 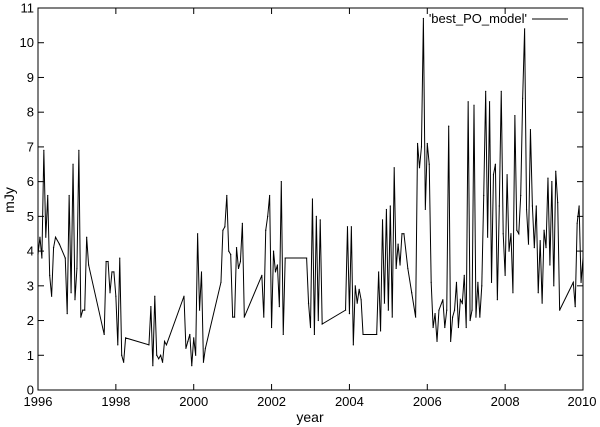 What do you see at coordinates (30, 181) in the screenshot?
I see `y-tick-label: 6` at bounding box center [30, 181].